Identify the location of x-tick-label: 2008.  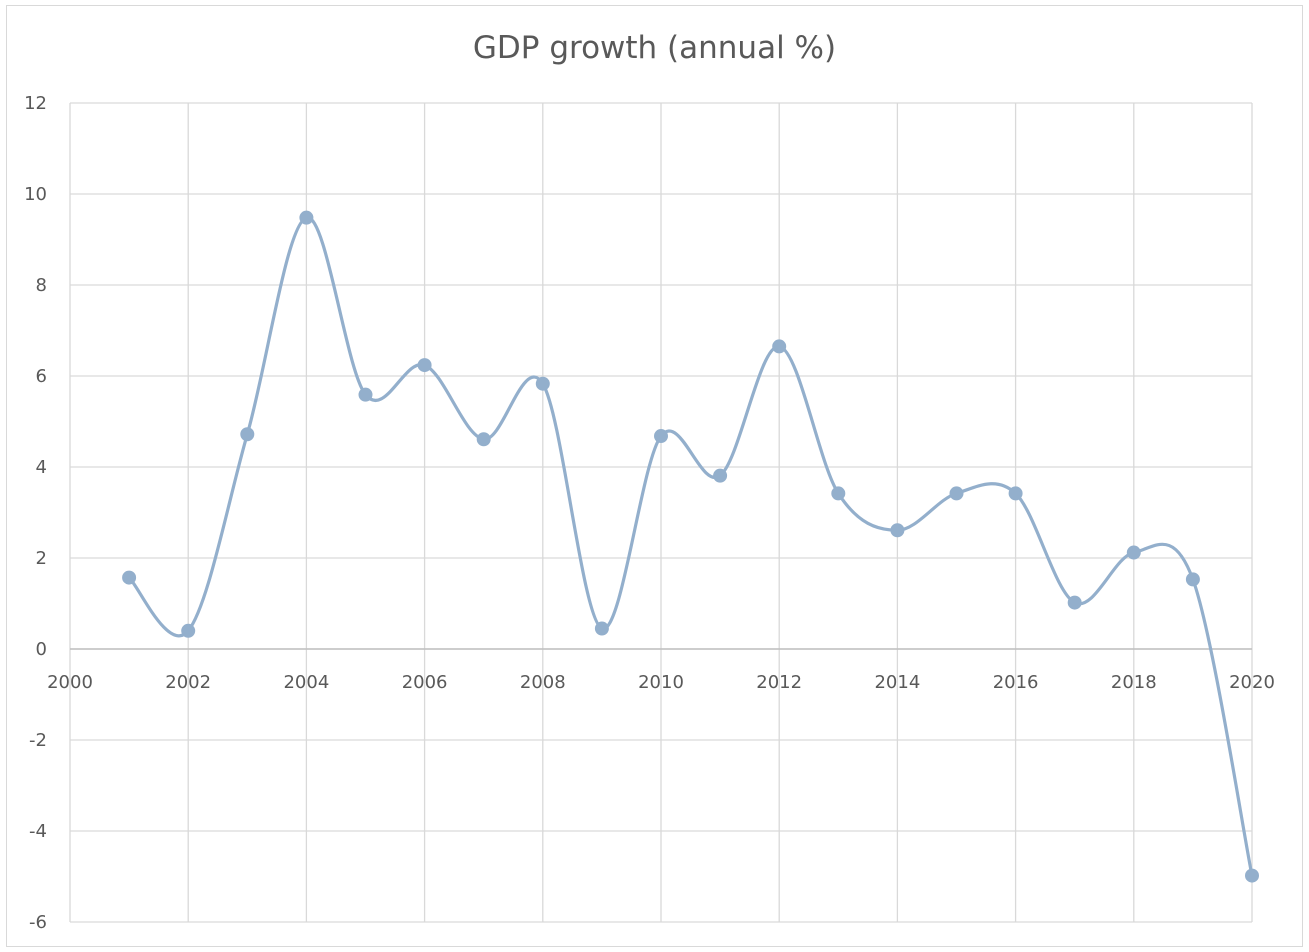
(543, 682).